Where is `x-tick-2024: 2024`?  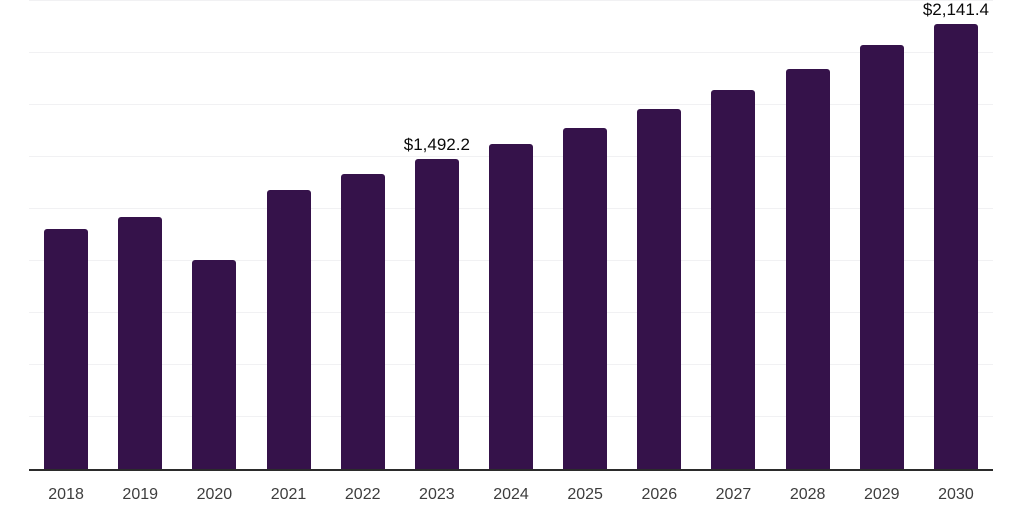
x-tick-2024: 2024 is located at coordinates (511, 494).